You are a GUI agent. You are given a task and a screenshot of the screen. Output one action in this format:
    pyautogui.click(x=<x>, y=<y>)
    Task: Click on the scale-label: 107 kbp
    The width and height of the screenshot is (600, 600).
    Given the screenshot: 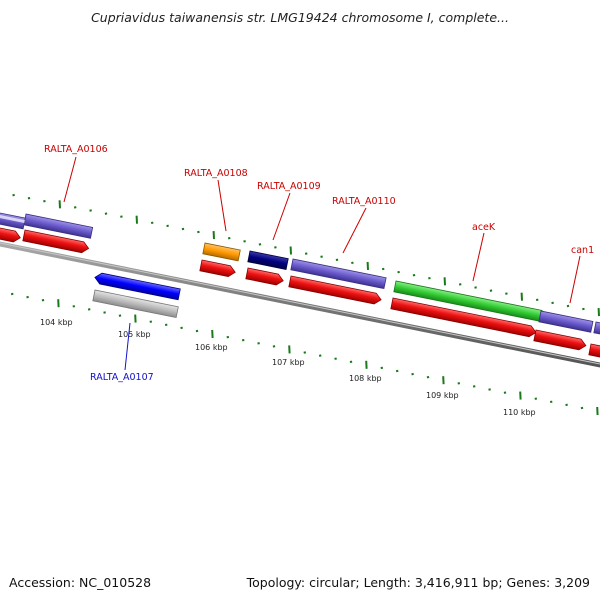 What is the action you would take?
    pyautogui.click(x=288, y=362)
    